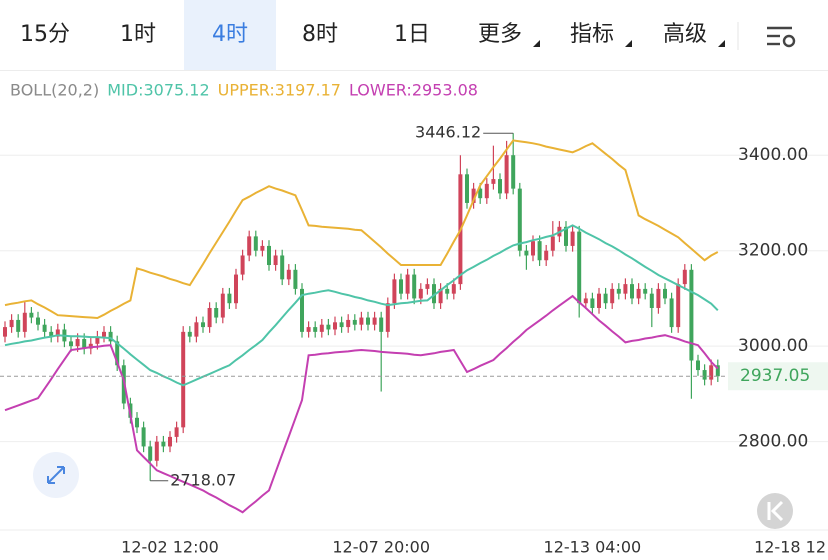  I want to click on kline-button, so click(775, 511).